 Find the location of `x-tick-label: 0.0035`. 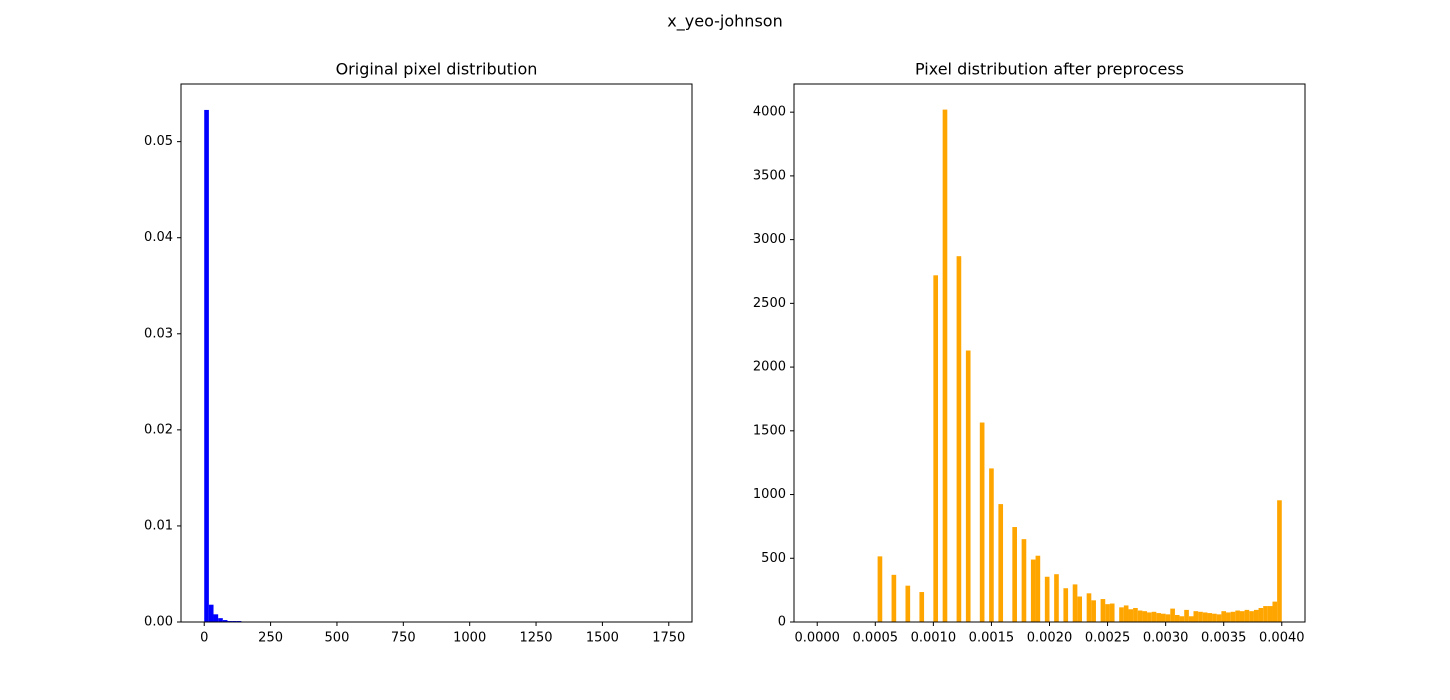

x-tick-label: 0.0035 is located at coordinates (1224, 638).